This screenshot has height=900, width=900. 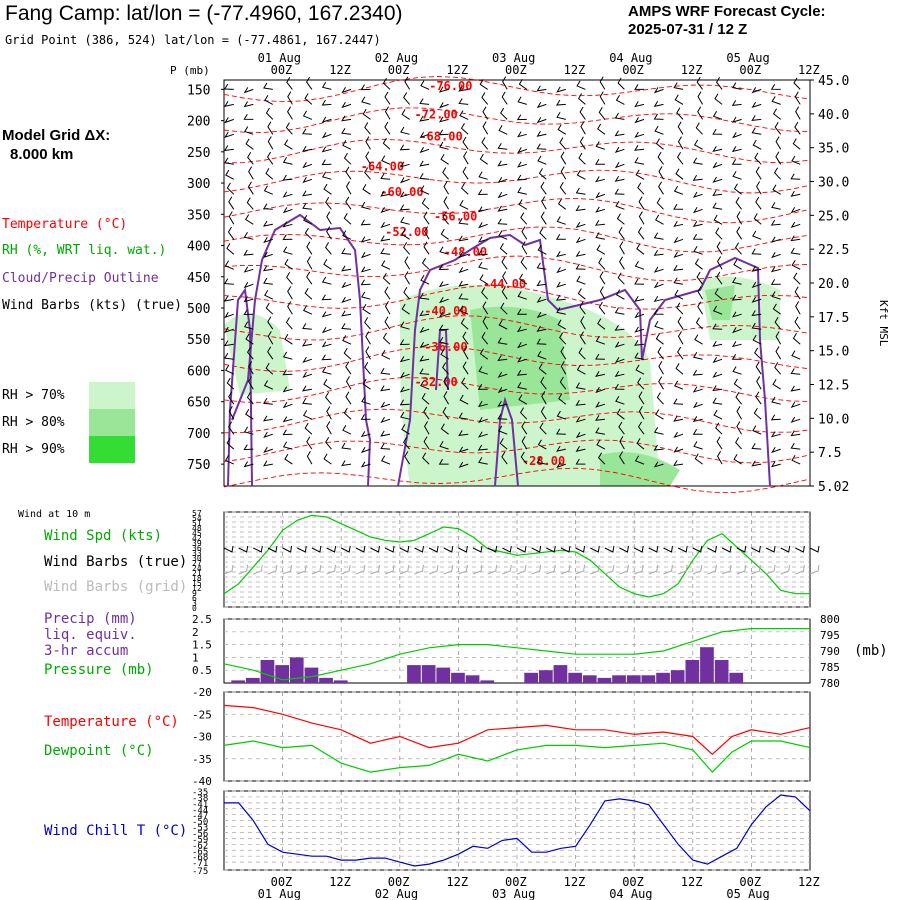 I want to click on kft-axis-label: Kft MSL, so click(x=883, y=323).